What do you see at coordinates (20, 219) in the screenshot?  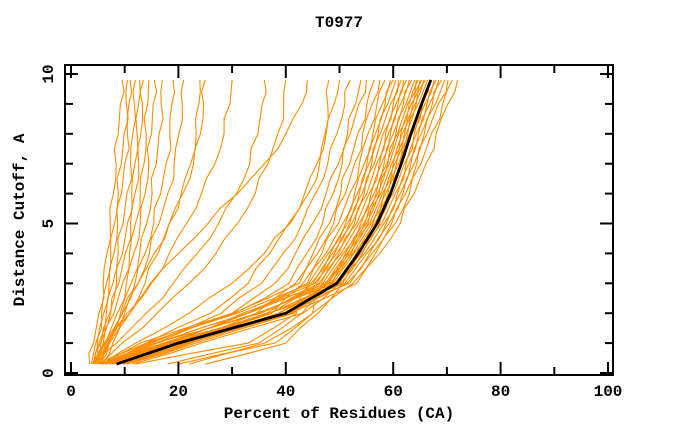 I see `y-axis-title: Distance Cutoff, A` at bounding box center [20, 219].